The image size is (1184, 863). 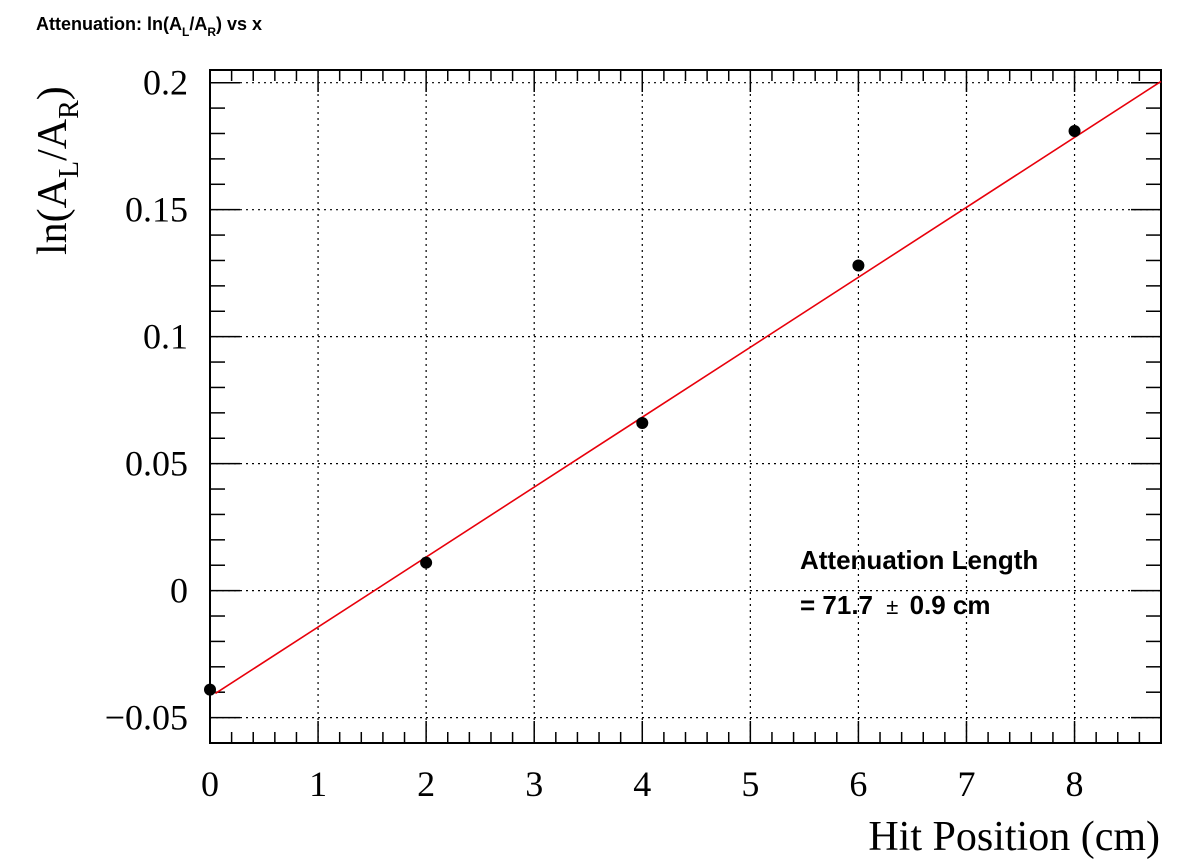 What do you see at coordinates (165, 337) in the screenshot?
I see `y-tick-label: 0.1` at bounding box center [165, 337].